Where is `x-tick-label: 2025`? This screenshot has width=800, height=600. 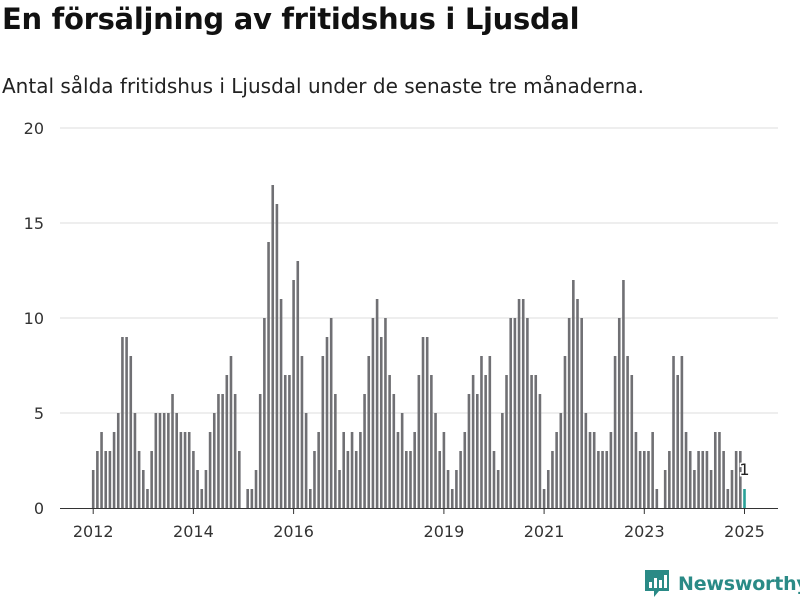 x-tick-label: 2025 is located at coordinates (744, 531).